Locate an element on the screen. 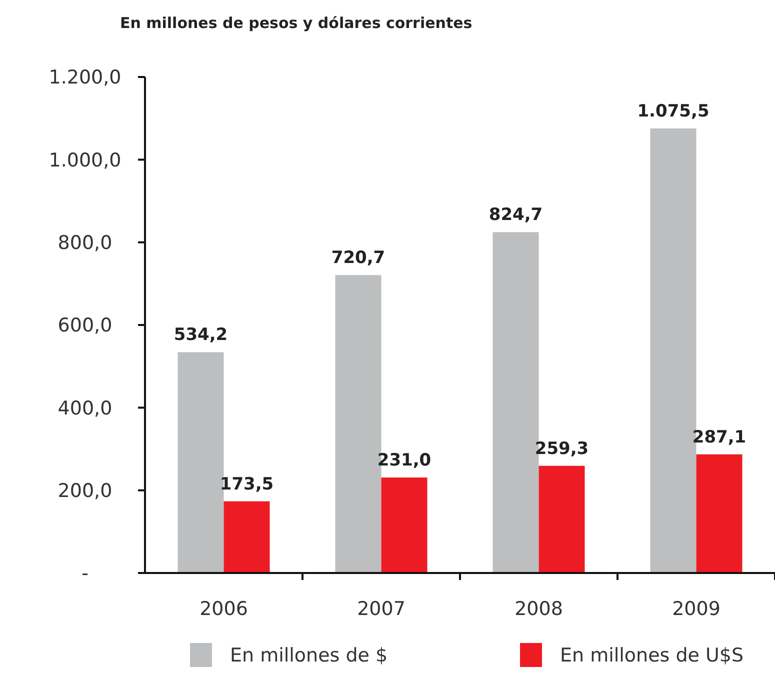 Image resolution: width=775 pixels, height=691 pixels. y-tick-label: 1.000,0 is located at coordinates (85, 160).